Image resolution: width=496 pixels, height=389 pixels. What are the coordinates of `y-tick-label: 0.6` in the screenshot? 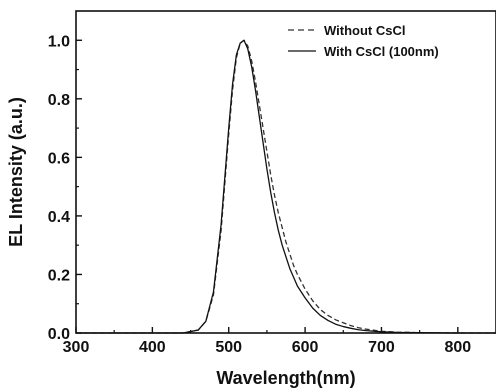 It's located at (59, 158).